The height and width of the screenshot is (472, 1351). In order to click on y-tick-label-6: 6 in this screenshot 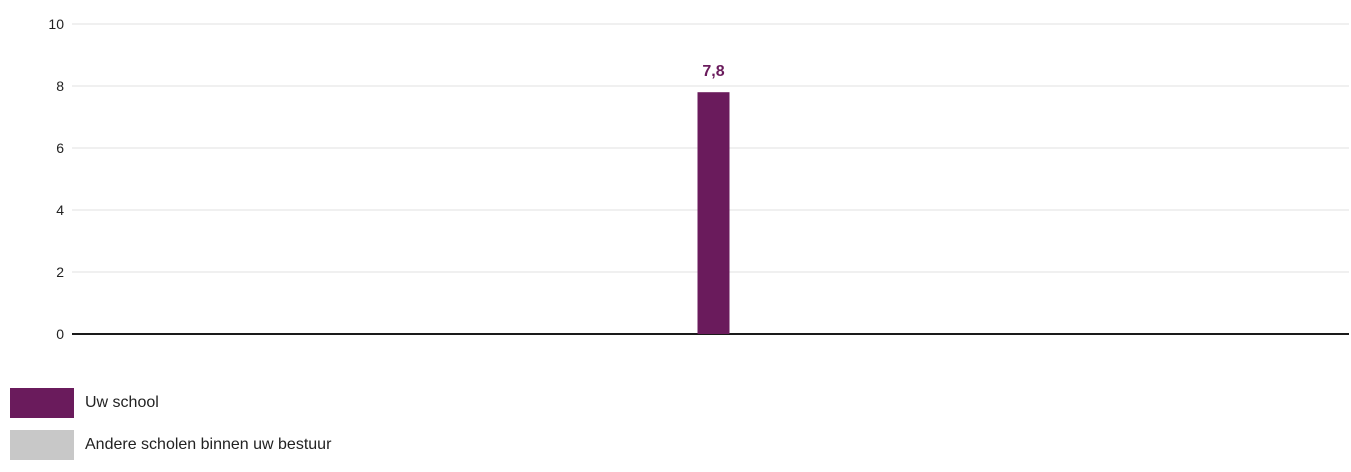, I will do `click(60, 148)`.